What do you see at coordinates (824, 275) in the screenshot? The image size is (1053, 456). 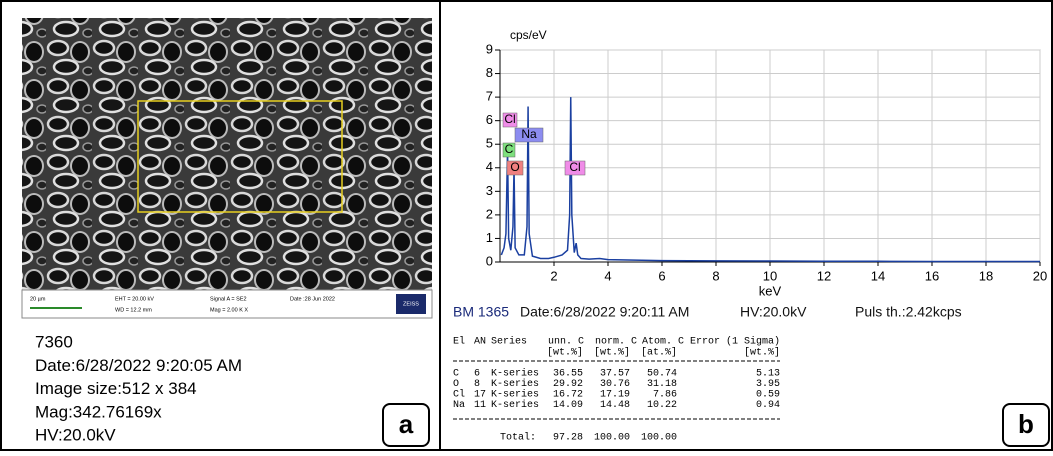 I see `x-tick-label: 12` at bounding box center [824, 275].